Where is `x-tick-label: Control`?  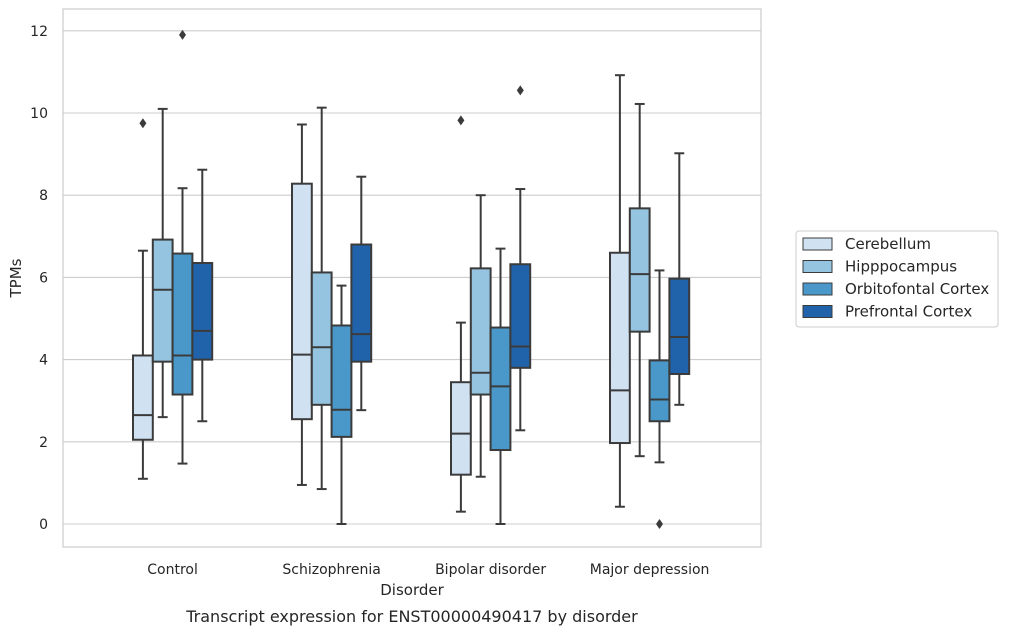
x-tick-label: Control is located at coordinates (172, 570).